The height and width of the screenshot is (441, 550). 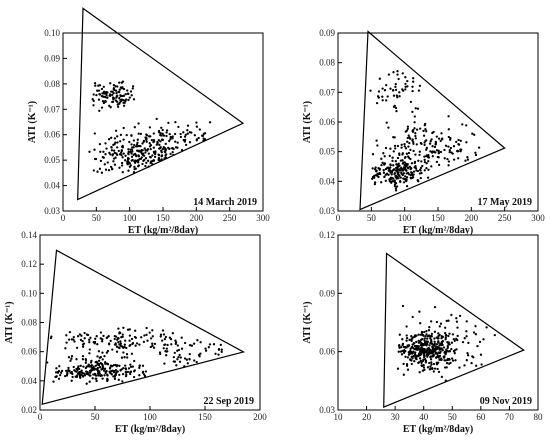 I want to click on y-axis-label: ATI (K⁻¹), so click(x=9, y=322).